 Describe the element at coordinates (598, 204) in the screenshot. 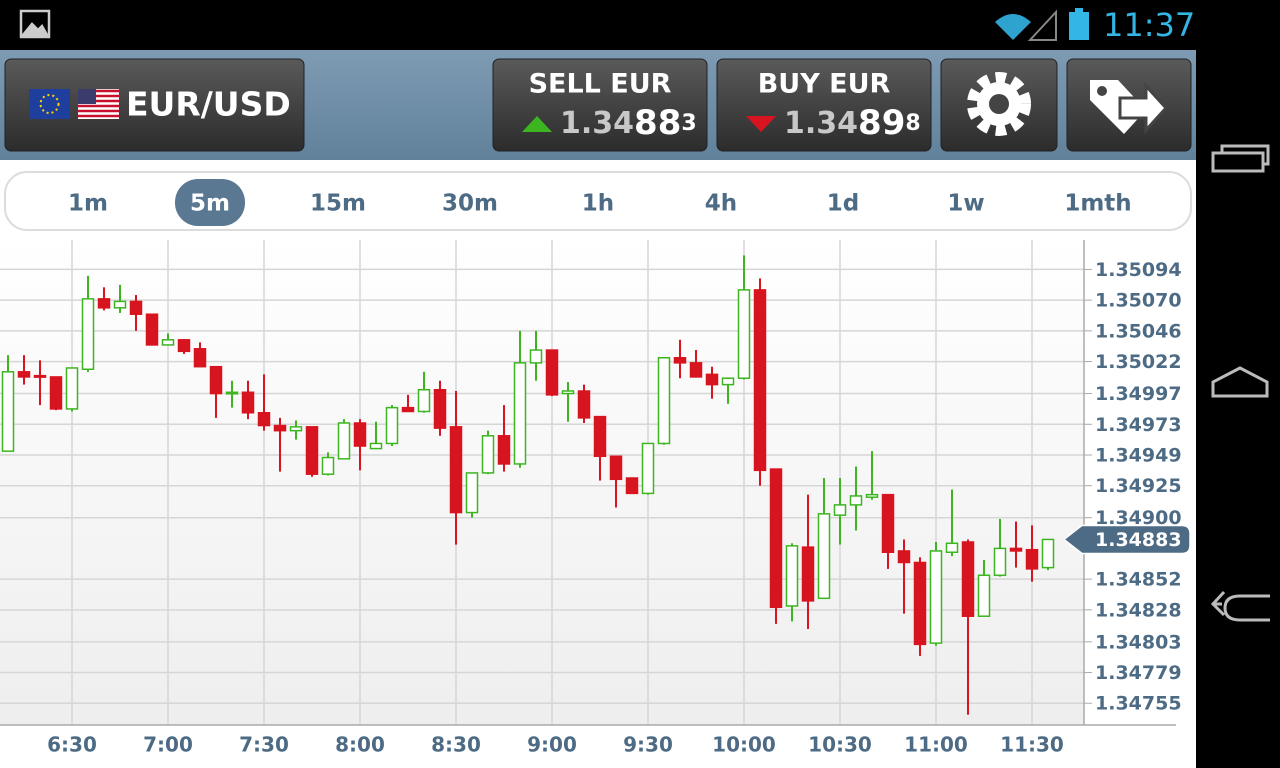

I see `tab: 1h` at that location.